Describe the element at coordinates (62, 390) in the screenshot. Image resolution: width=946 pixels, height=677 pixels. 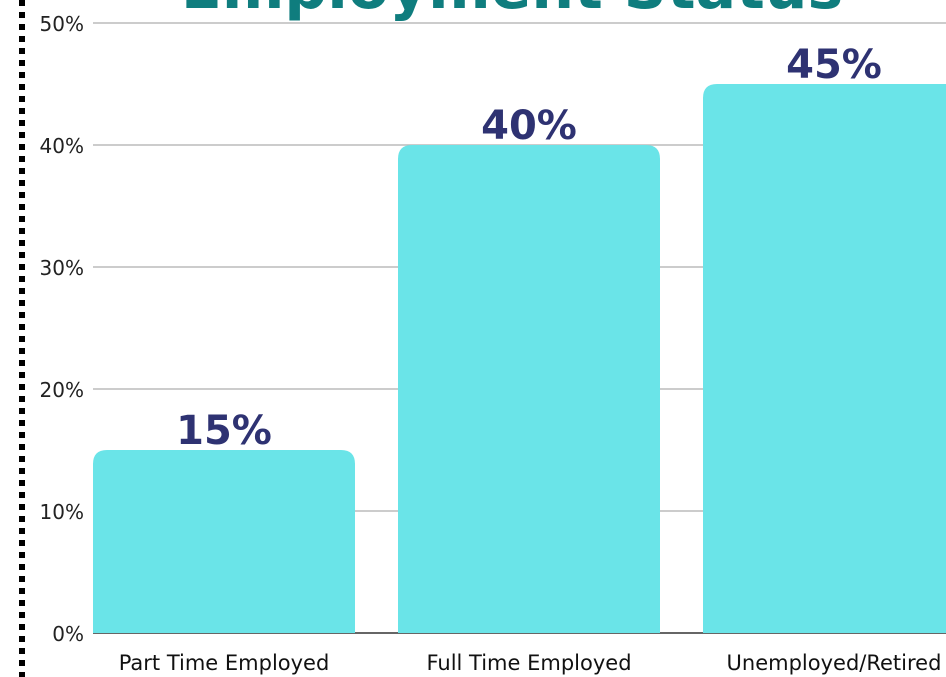
I see `y-tick-label: 20%` at that location.